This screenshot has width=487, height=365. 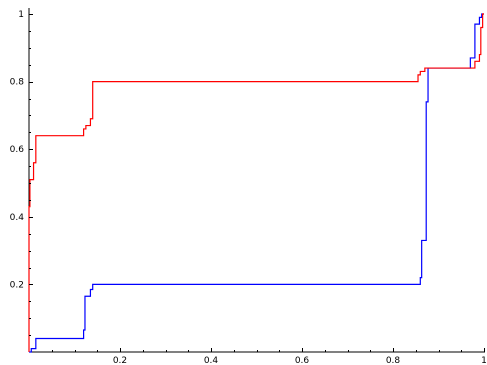 I want to click on y-tick-label: 0.6, so click(x=17, y=150).